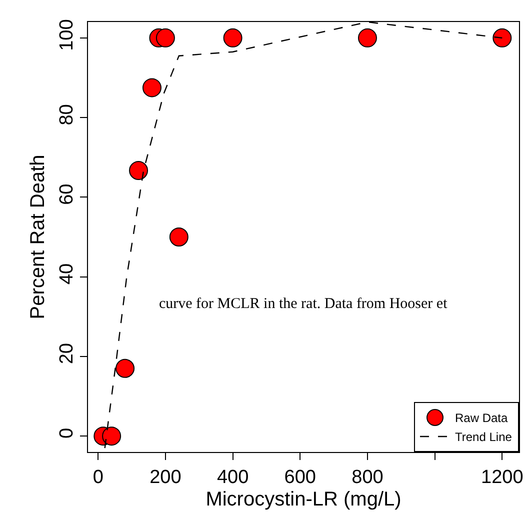 This screenshot has height=517, width=532. What do you see at coordinates (37, 237) in the screenshot?
I see `y-axis-title: Percent Rat Death` at bounding box center [37, 237].